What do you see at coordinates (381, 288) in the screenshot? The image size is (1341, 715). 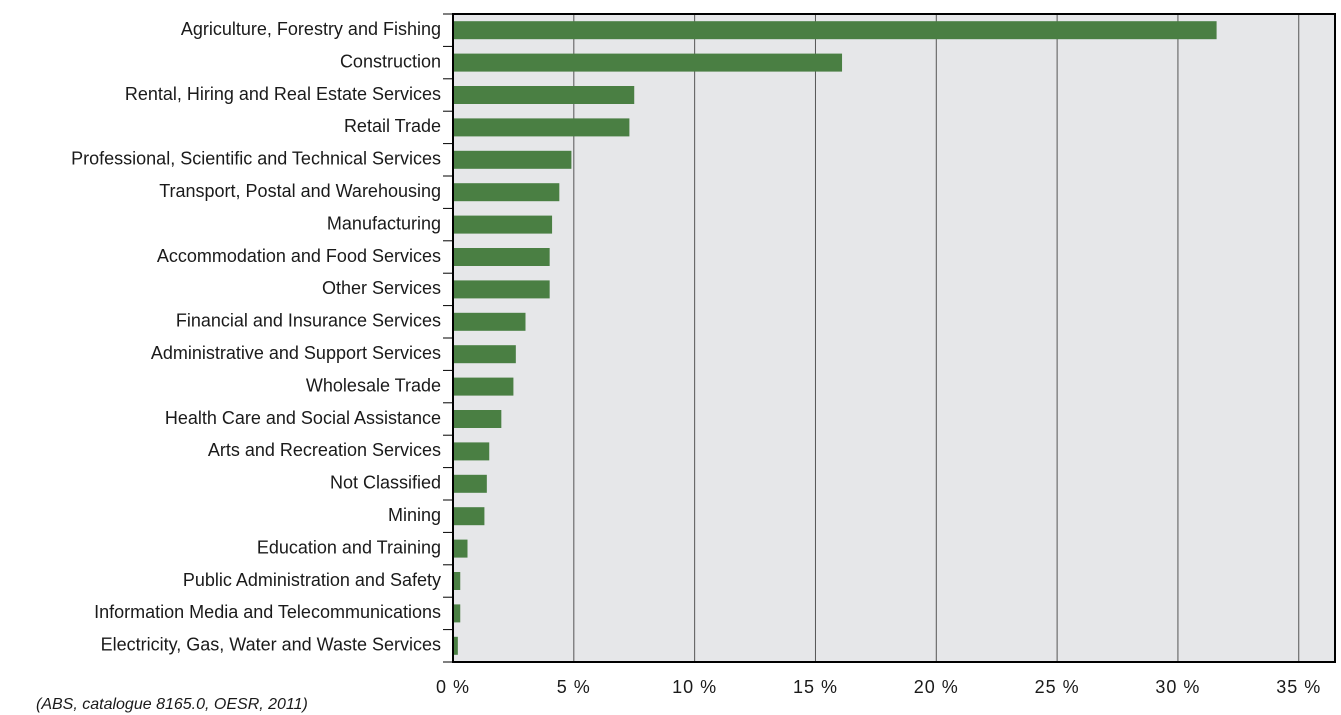 I see `category-label-8: Other Services` at bounding box center [381, 288].